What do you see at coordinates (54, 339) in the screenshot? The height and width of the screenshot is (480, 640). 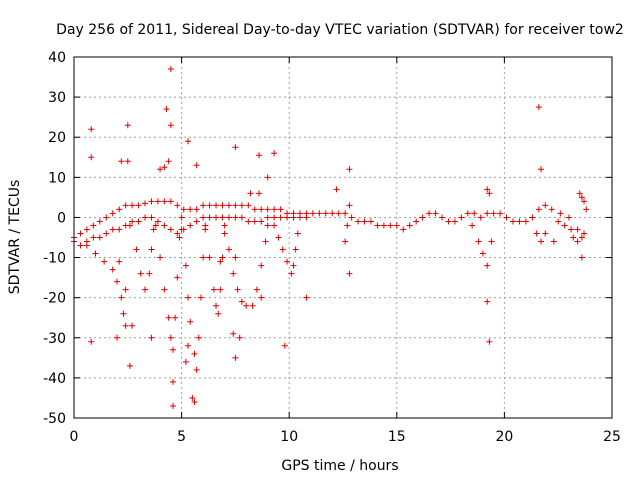 I see `y-tick-label: -30` at bounding box center [54, 339].